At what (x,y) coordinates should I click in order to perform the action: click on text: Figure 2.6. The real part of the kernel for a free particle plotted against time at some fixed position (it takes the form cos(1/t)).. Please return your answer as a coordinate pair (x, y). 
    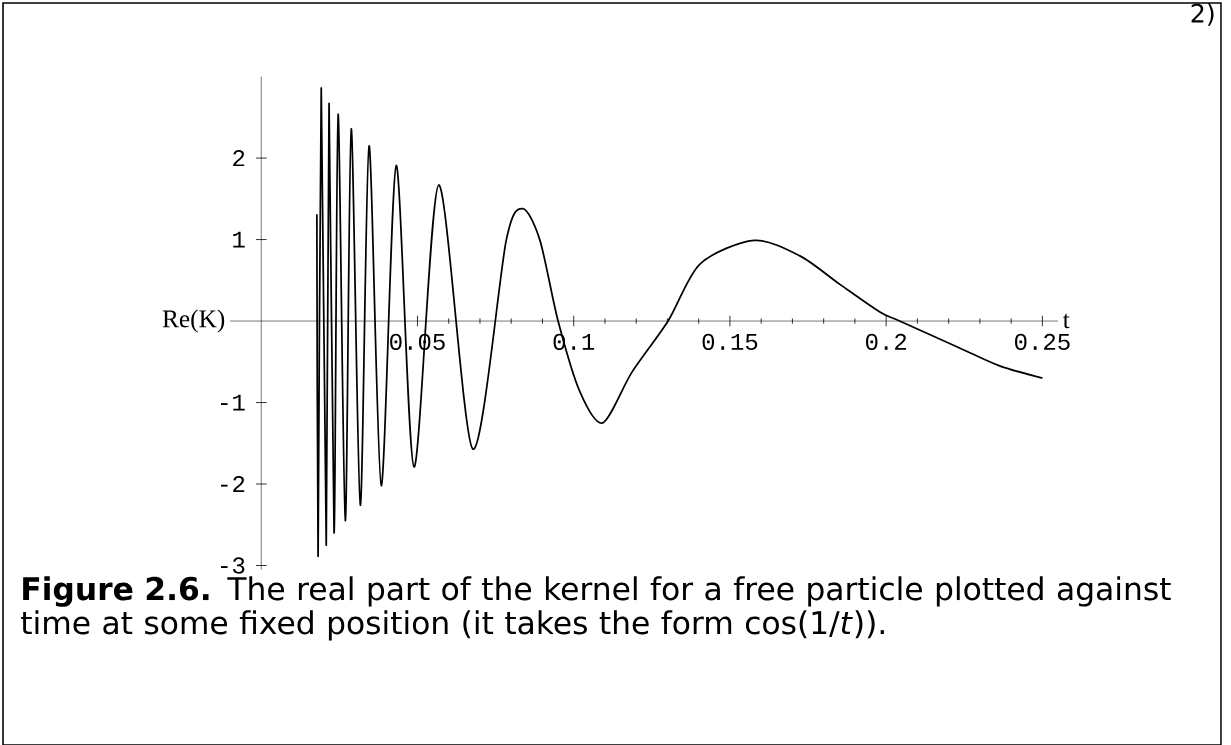
    Looking at the image, I should click on (596, 608).